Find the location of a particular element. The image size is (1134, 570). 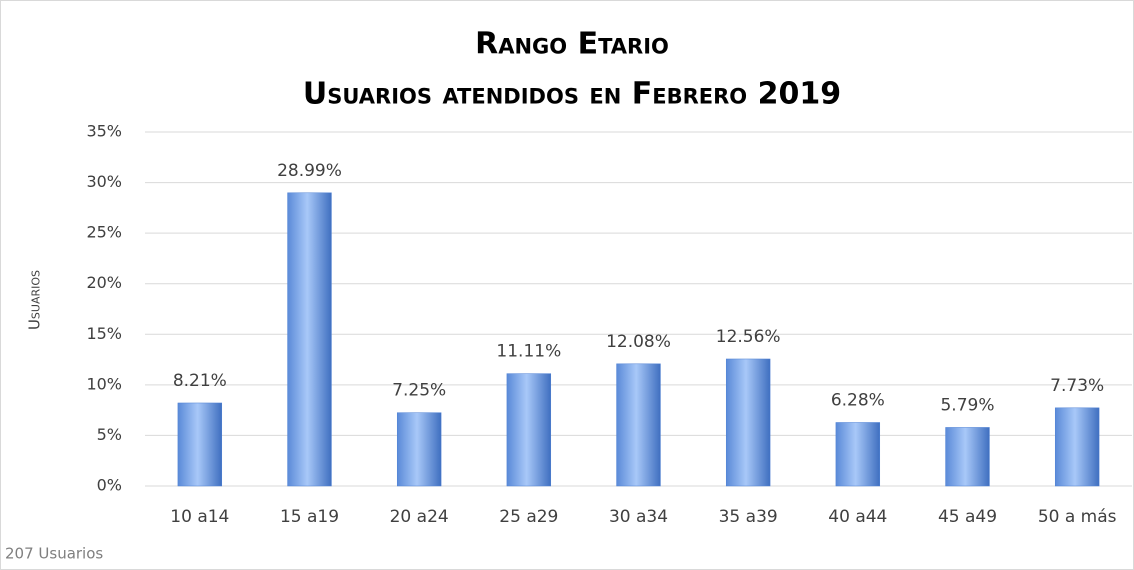

data-label: 11.11% is located at coordinates (528, 352).